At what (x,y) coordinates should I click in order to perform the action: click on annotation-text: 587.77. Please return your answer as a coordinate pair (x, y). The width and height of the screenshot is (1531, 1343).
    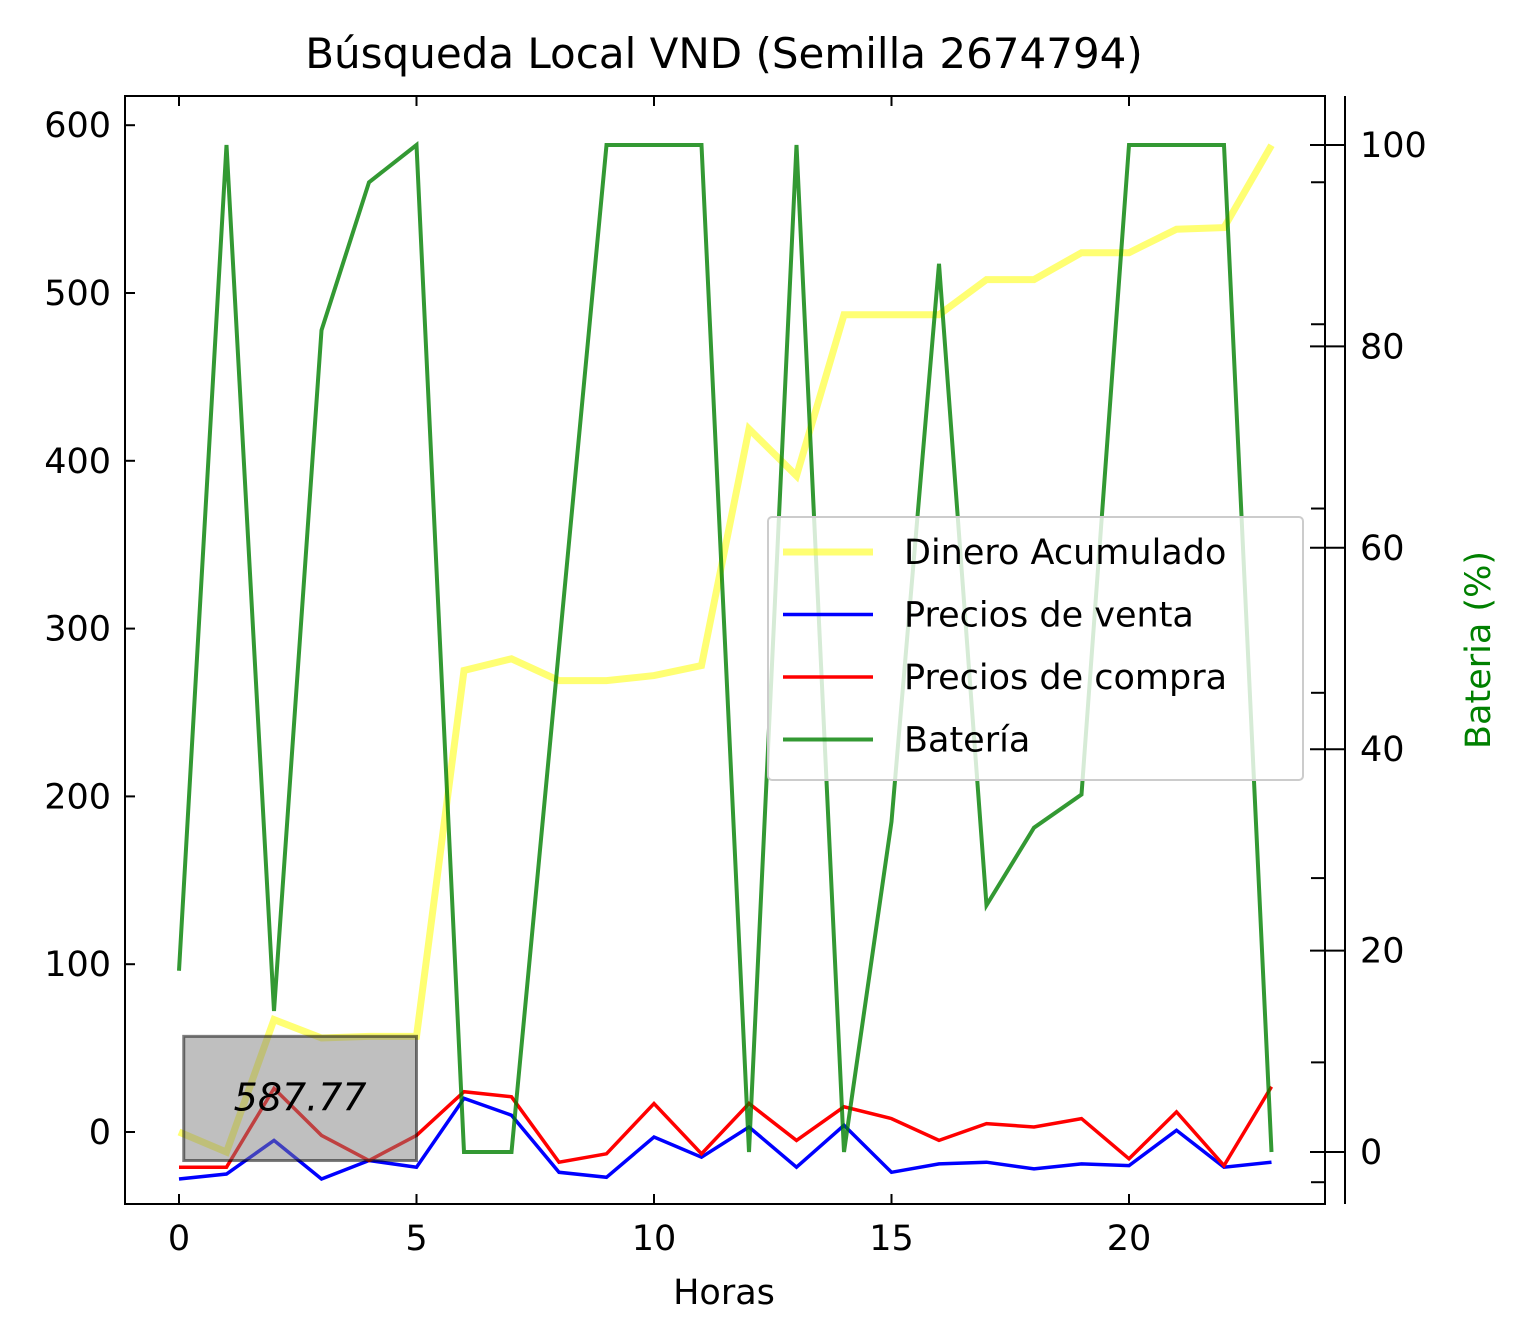
    Looking at the image, I should click on (300, 1097).